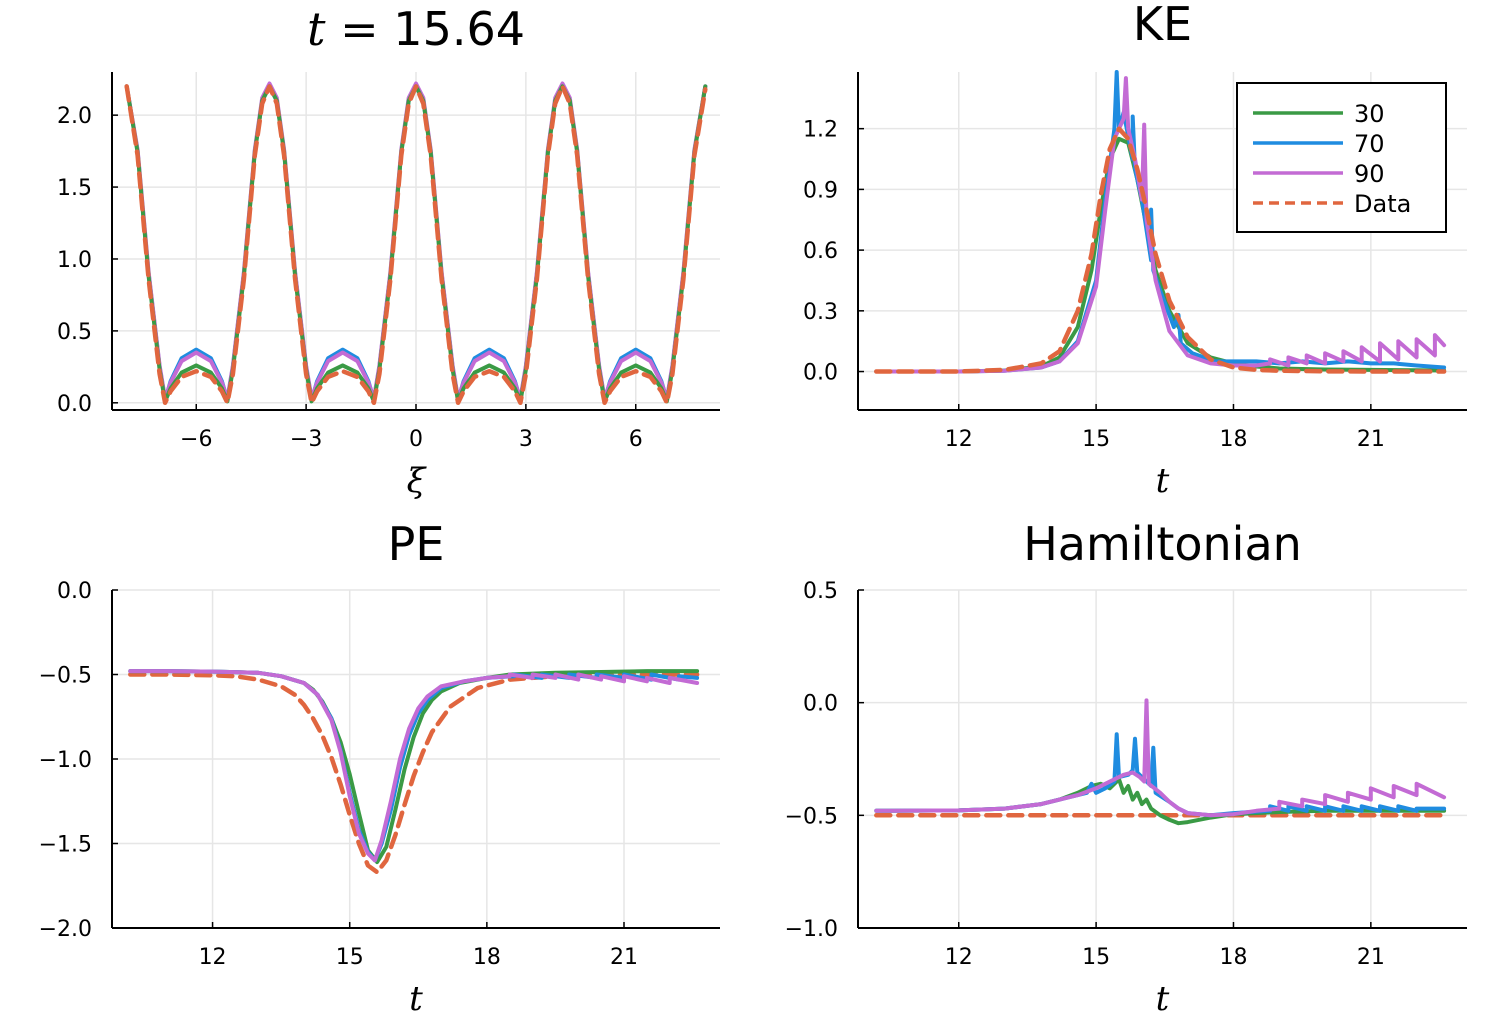  I want to click on x-tick-label: −3, so click(306, 439).